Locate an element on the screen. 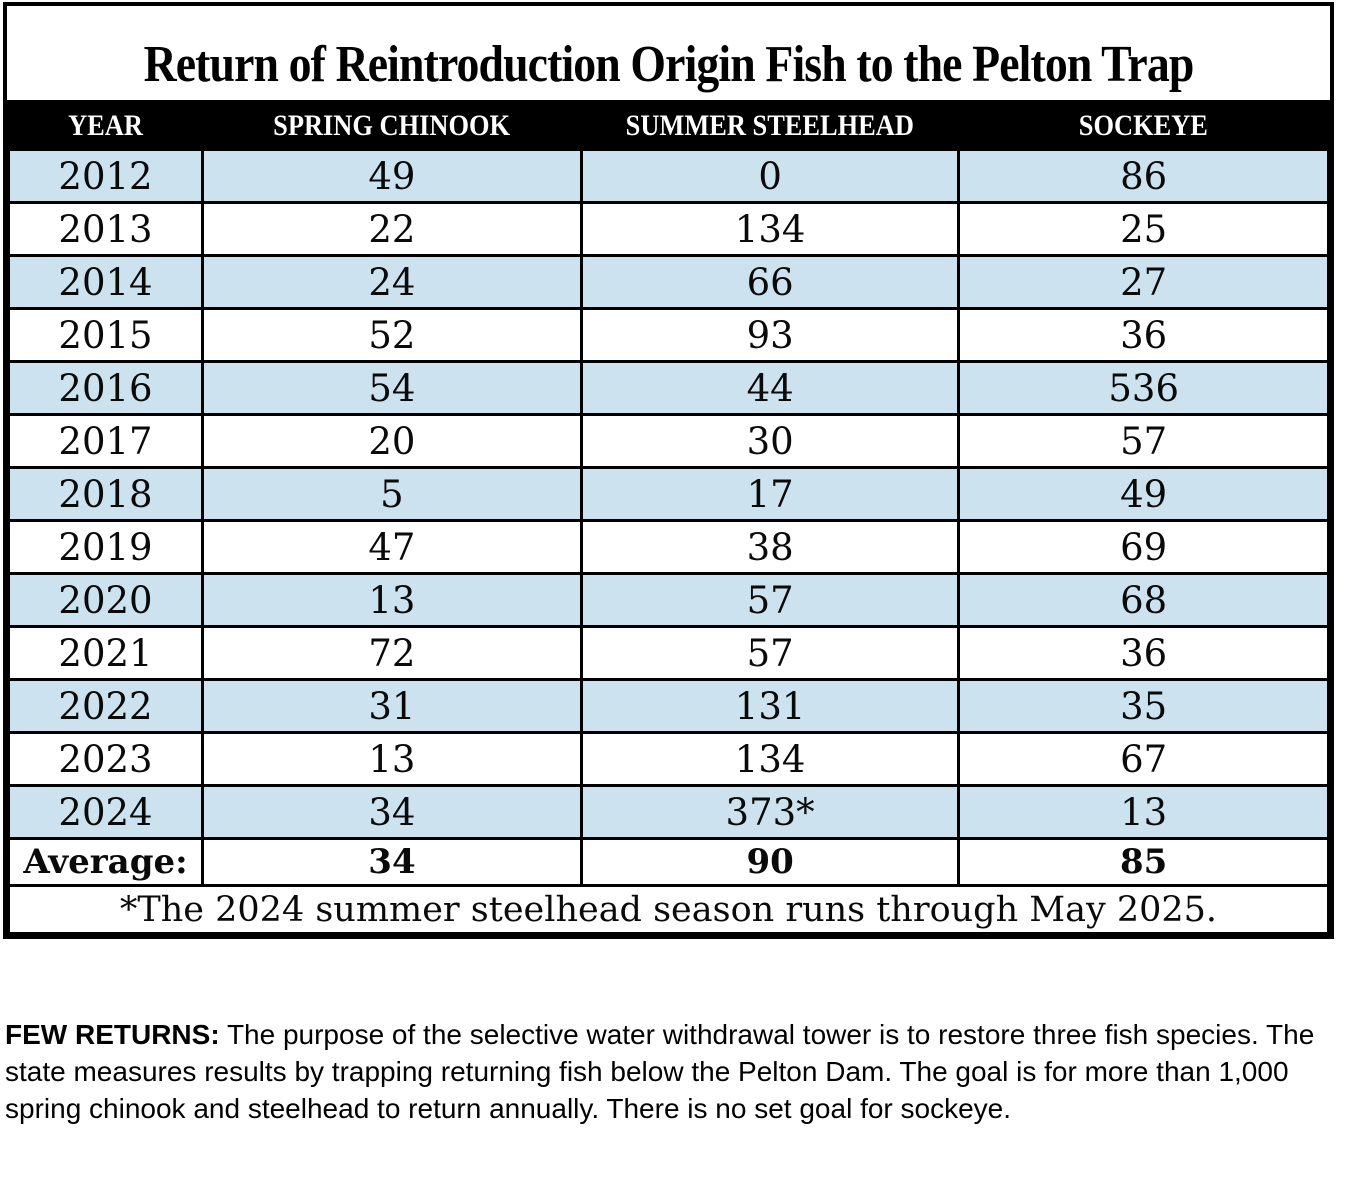 Image resolution: width=1353 pixels, height=1201 pixels. year-cell: 2024 is located at coordinates (105, 812).